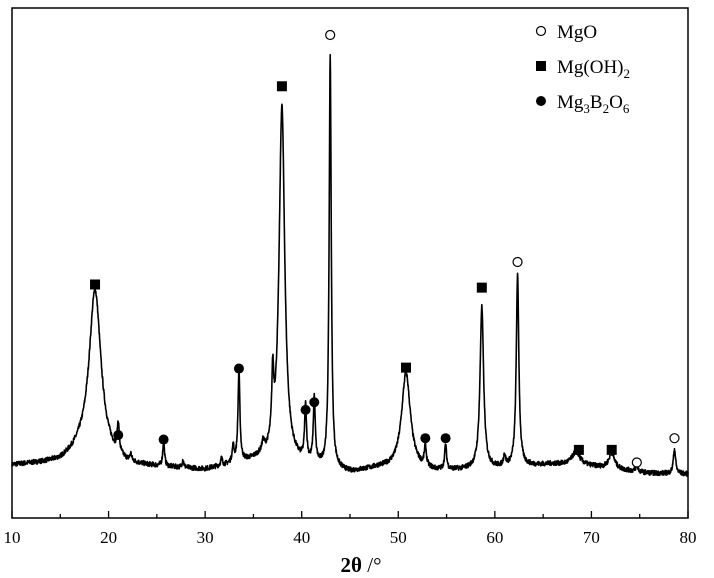  I want to click on legend-label: Mg3B2O6​, so click(593, 104).